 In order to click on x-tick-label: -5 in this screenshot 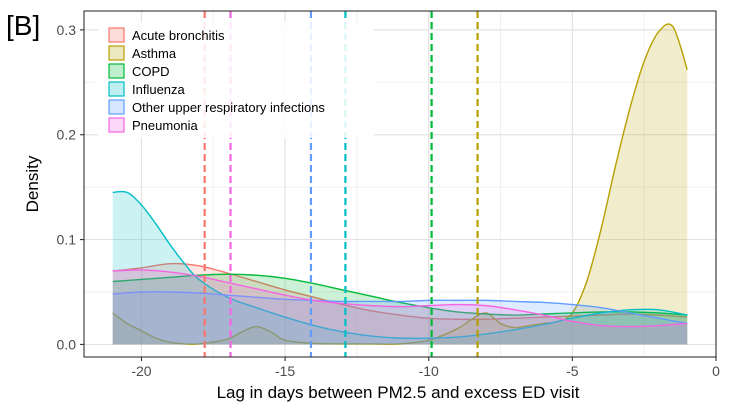, I will do `click(572, 371)`.